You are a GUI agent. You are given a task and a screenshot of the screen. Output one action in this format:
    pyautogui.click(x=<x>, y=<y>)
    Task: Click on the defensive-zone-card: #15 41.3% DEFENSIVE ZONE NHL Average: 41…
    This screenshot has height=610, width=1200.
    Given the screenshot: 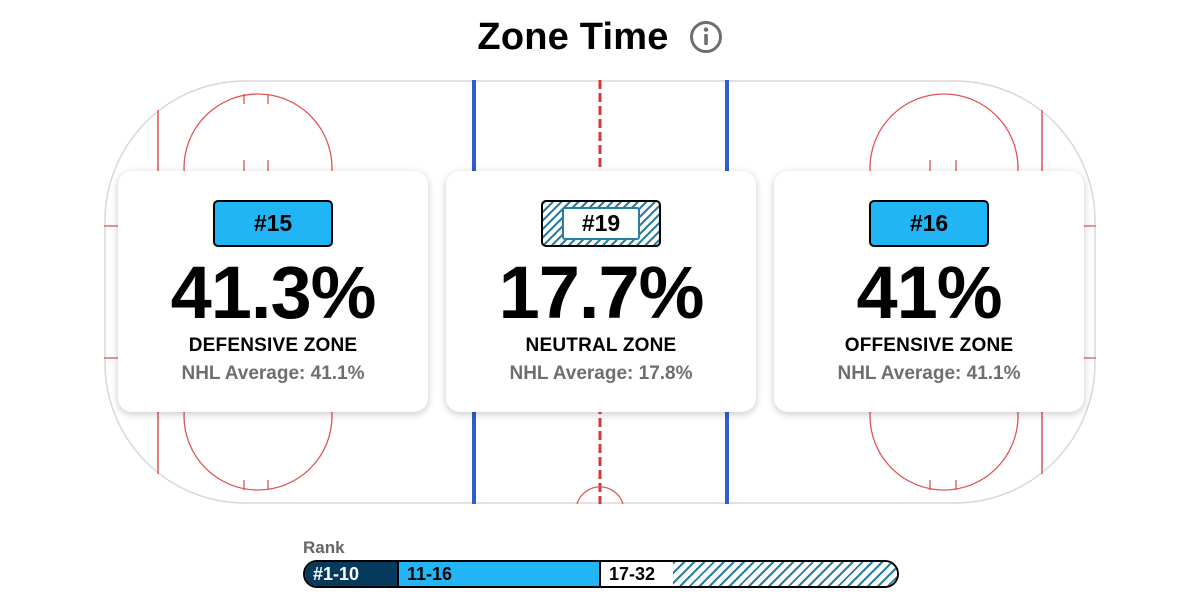 What is the action you would take?
    pyautogui.click(x=273, y=291)
    